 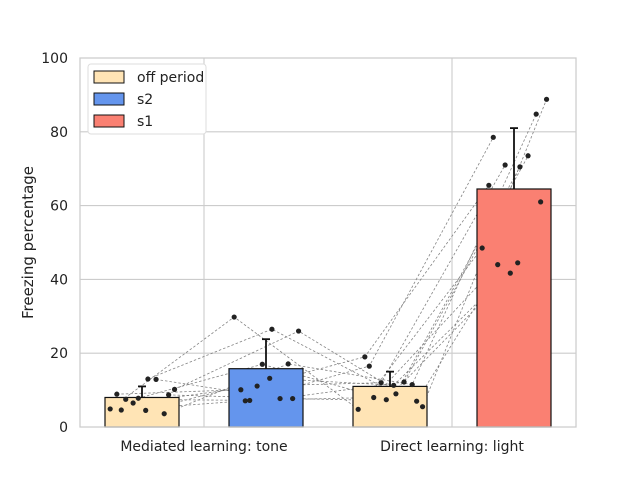 What do you see at coordinates (59, 133) in the screenshot?
I see `y-tick-label-4: 80` at bounding box center [59, 133].